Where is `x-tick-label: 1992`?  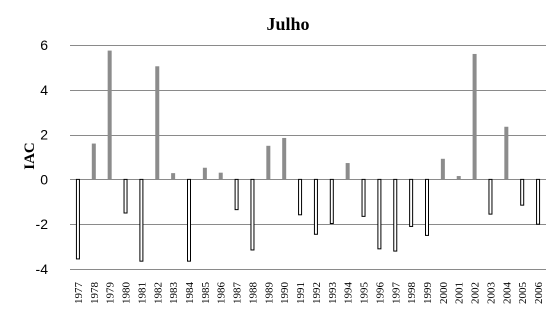
x-tick-label: 1992 is located at coordinates (317, 293).